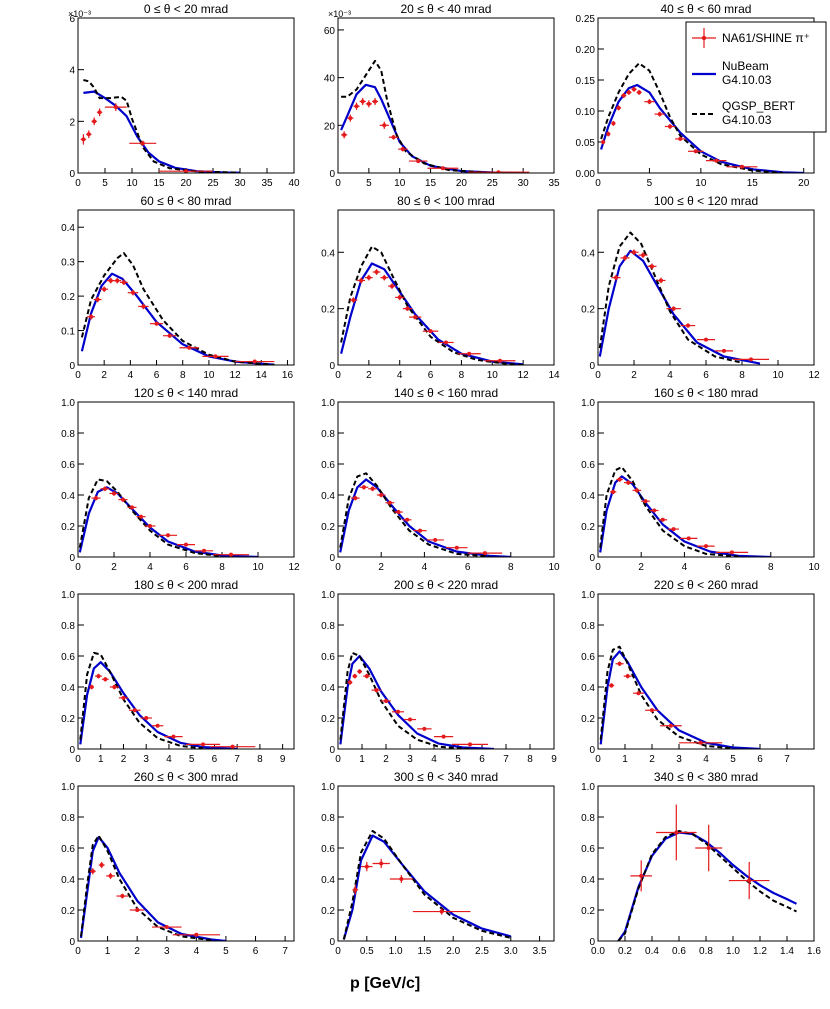 The height and width of the screenshot is (1009, 830). I want to click on x-tick-label: 16, so click(288, 375).